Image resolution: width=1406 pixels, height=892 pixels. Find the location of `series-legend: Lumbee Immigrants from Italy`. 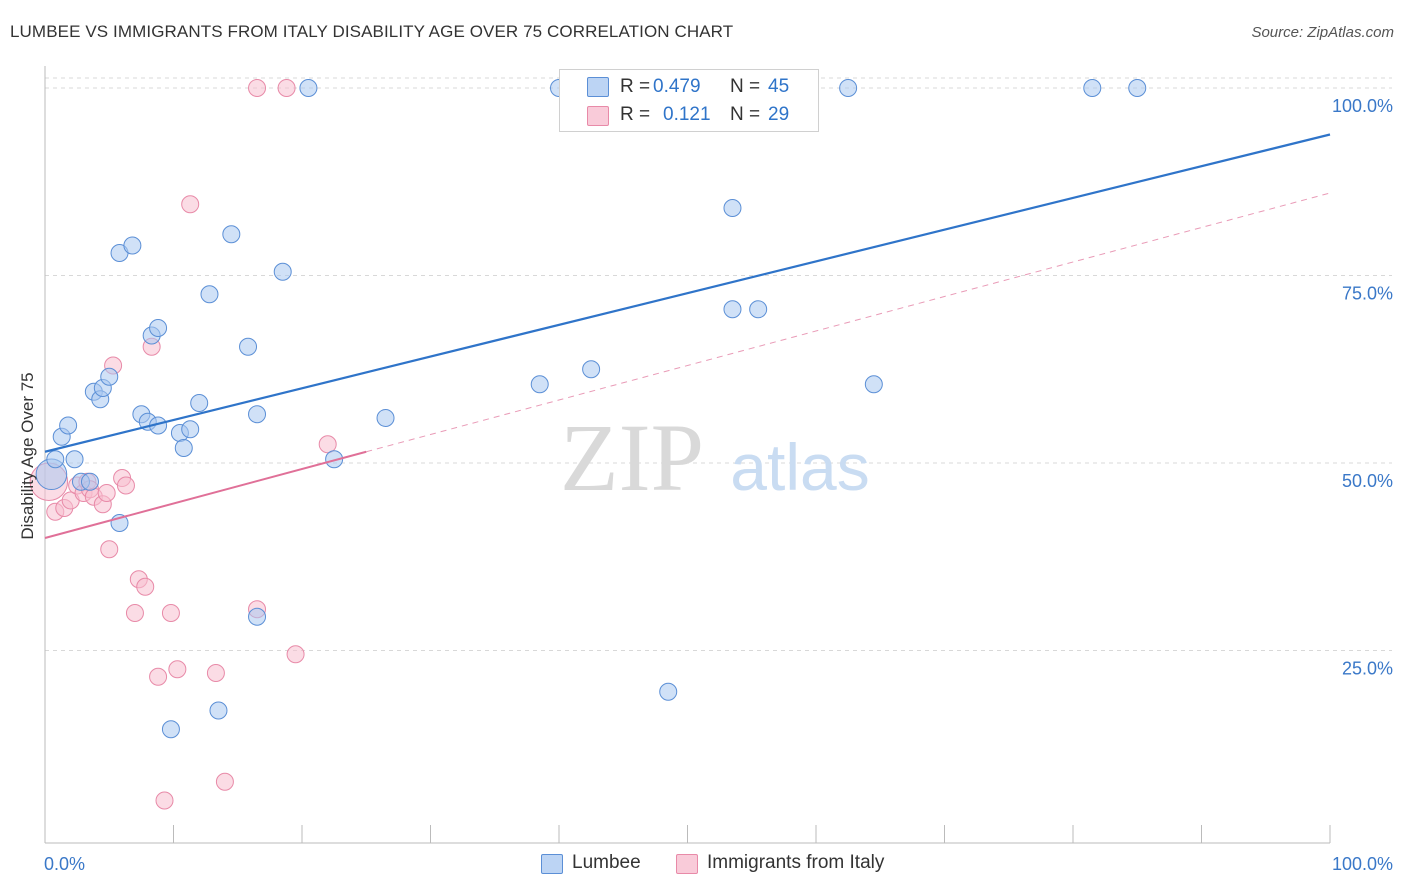

series-legend: Lumbee Immigrants from Italy is located at coordinates (703, 865).